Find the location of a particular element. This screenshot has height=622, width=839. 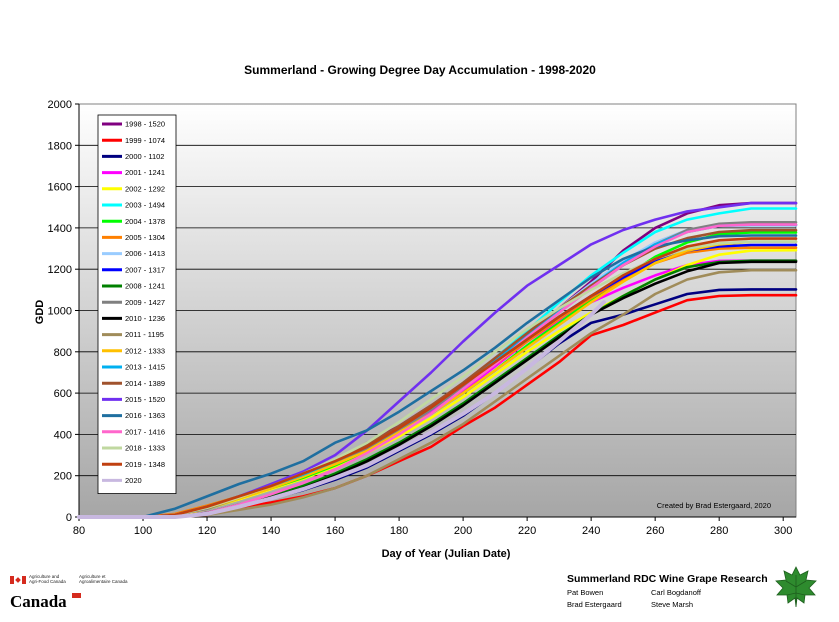

x-tick-label: 220 is located at coordinates (527, 531).